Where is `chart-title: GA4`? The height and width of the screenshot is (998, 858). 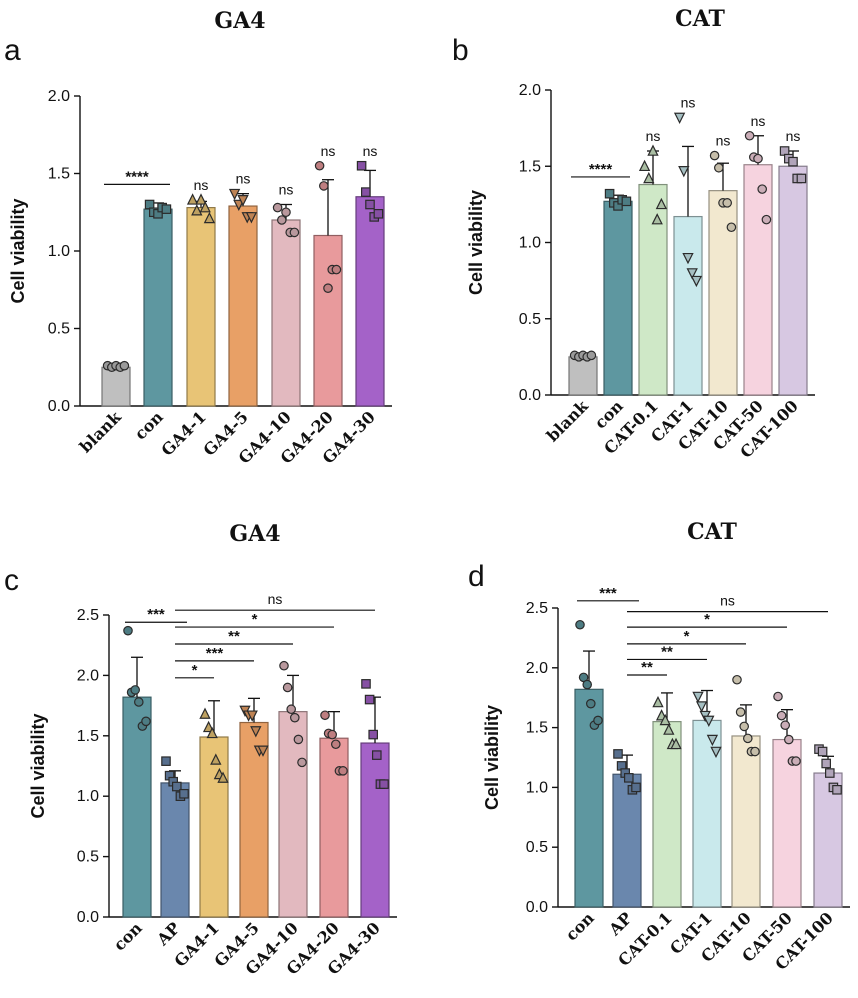 chart-title: GA4 is located at coordinates (254, 534).